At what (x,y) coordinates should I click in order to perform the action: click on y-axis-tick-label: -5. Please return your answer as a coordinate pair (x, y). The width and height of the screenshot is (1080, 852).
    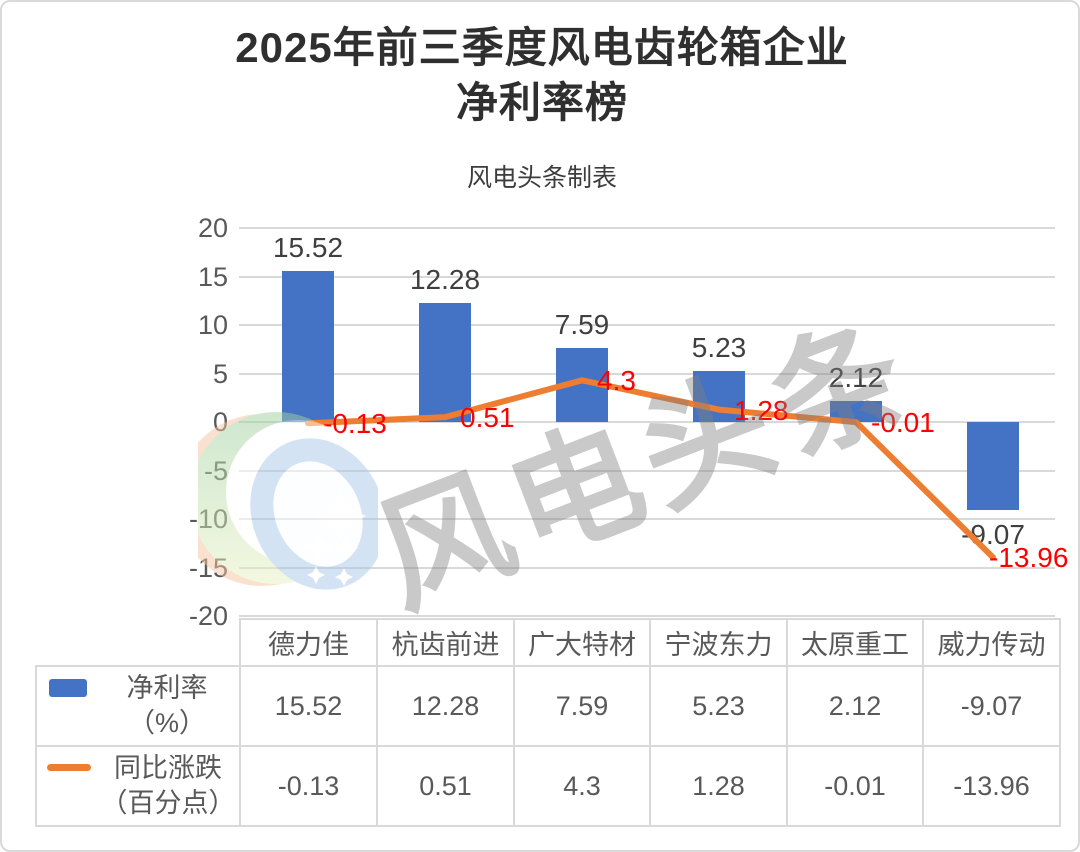
    Looking at the image, I should click on (215, 470).